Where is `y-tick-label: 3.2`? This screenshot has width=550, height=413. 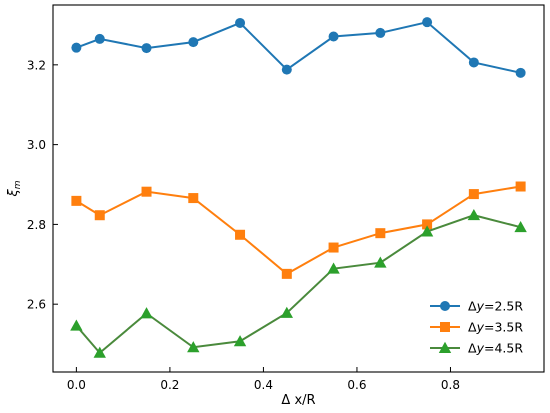
y-tick-label: 3.2 is located at coordinates (36, 65).